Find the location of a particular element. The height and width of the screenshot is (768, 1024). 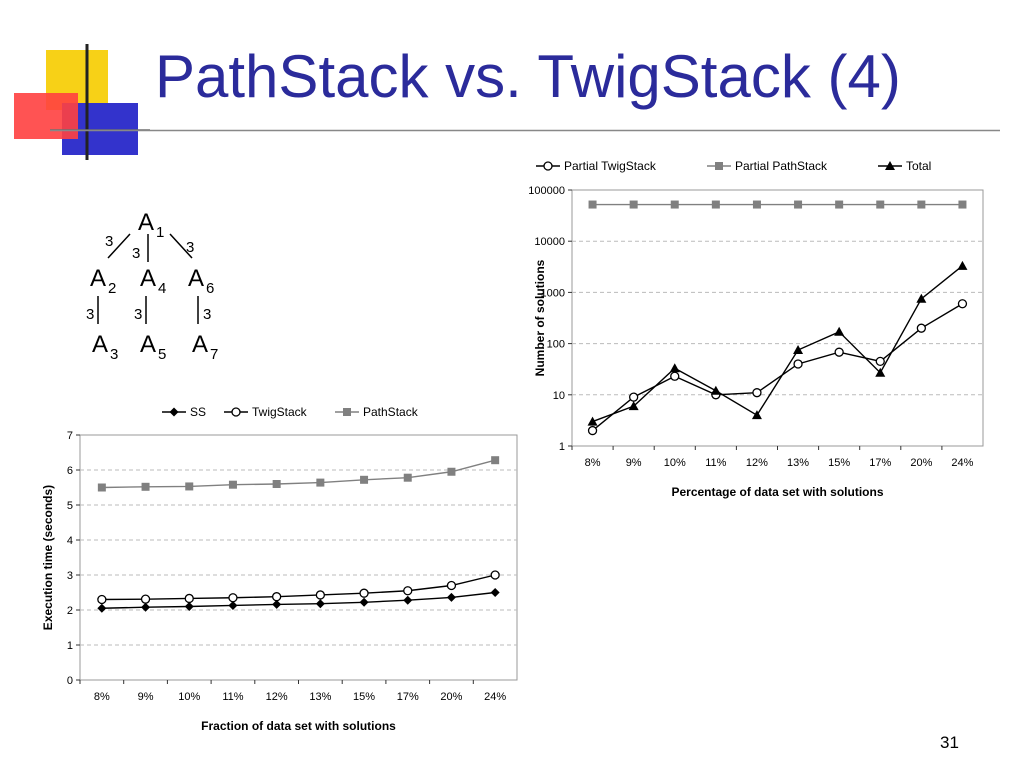

series-line-total is located at coordinates (777, 344).